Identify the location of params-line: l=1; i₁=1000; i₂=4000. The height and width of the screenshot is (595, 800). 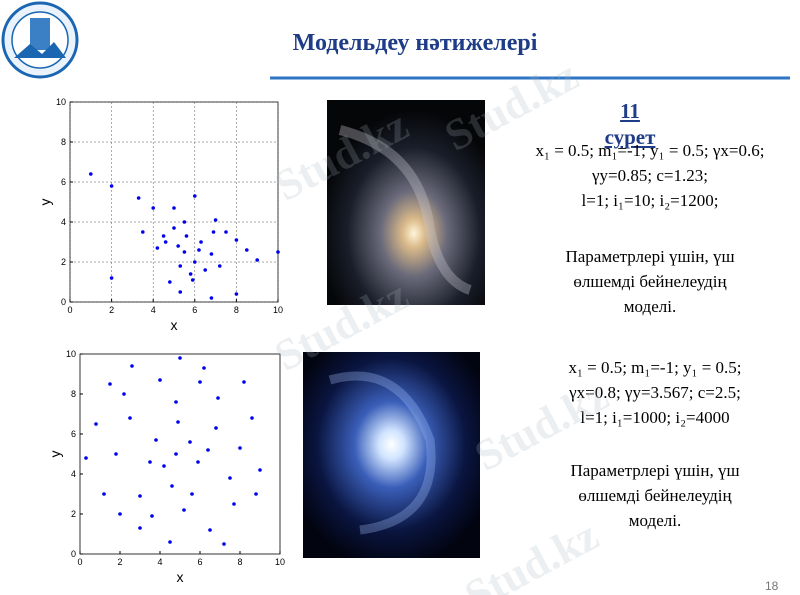
(655, 417).